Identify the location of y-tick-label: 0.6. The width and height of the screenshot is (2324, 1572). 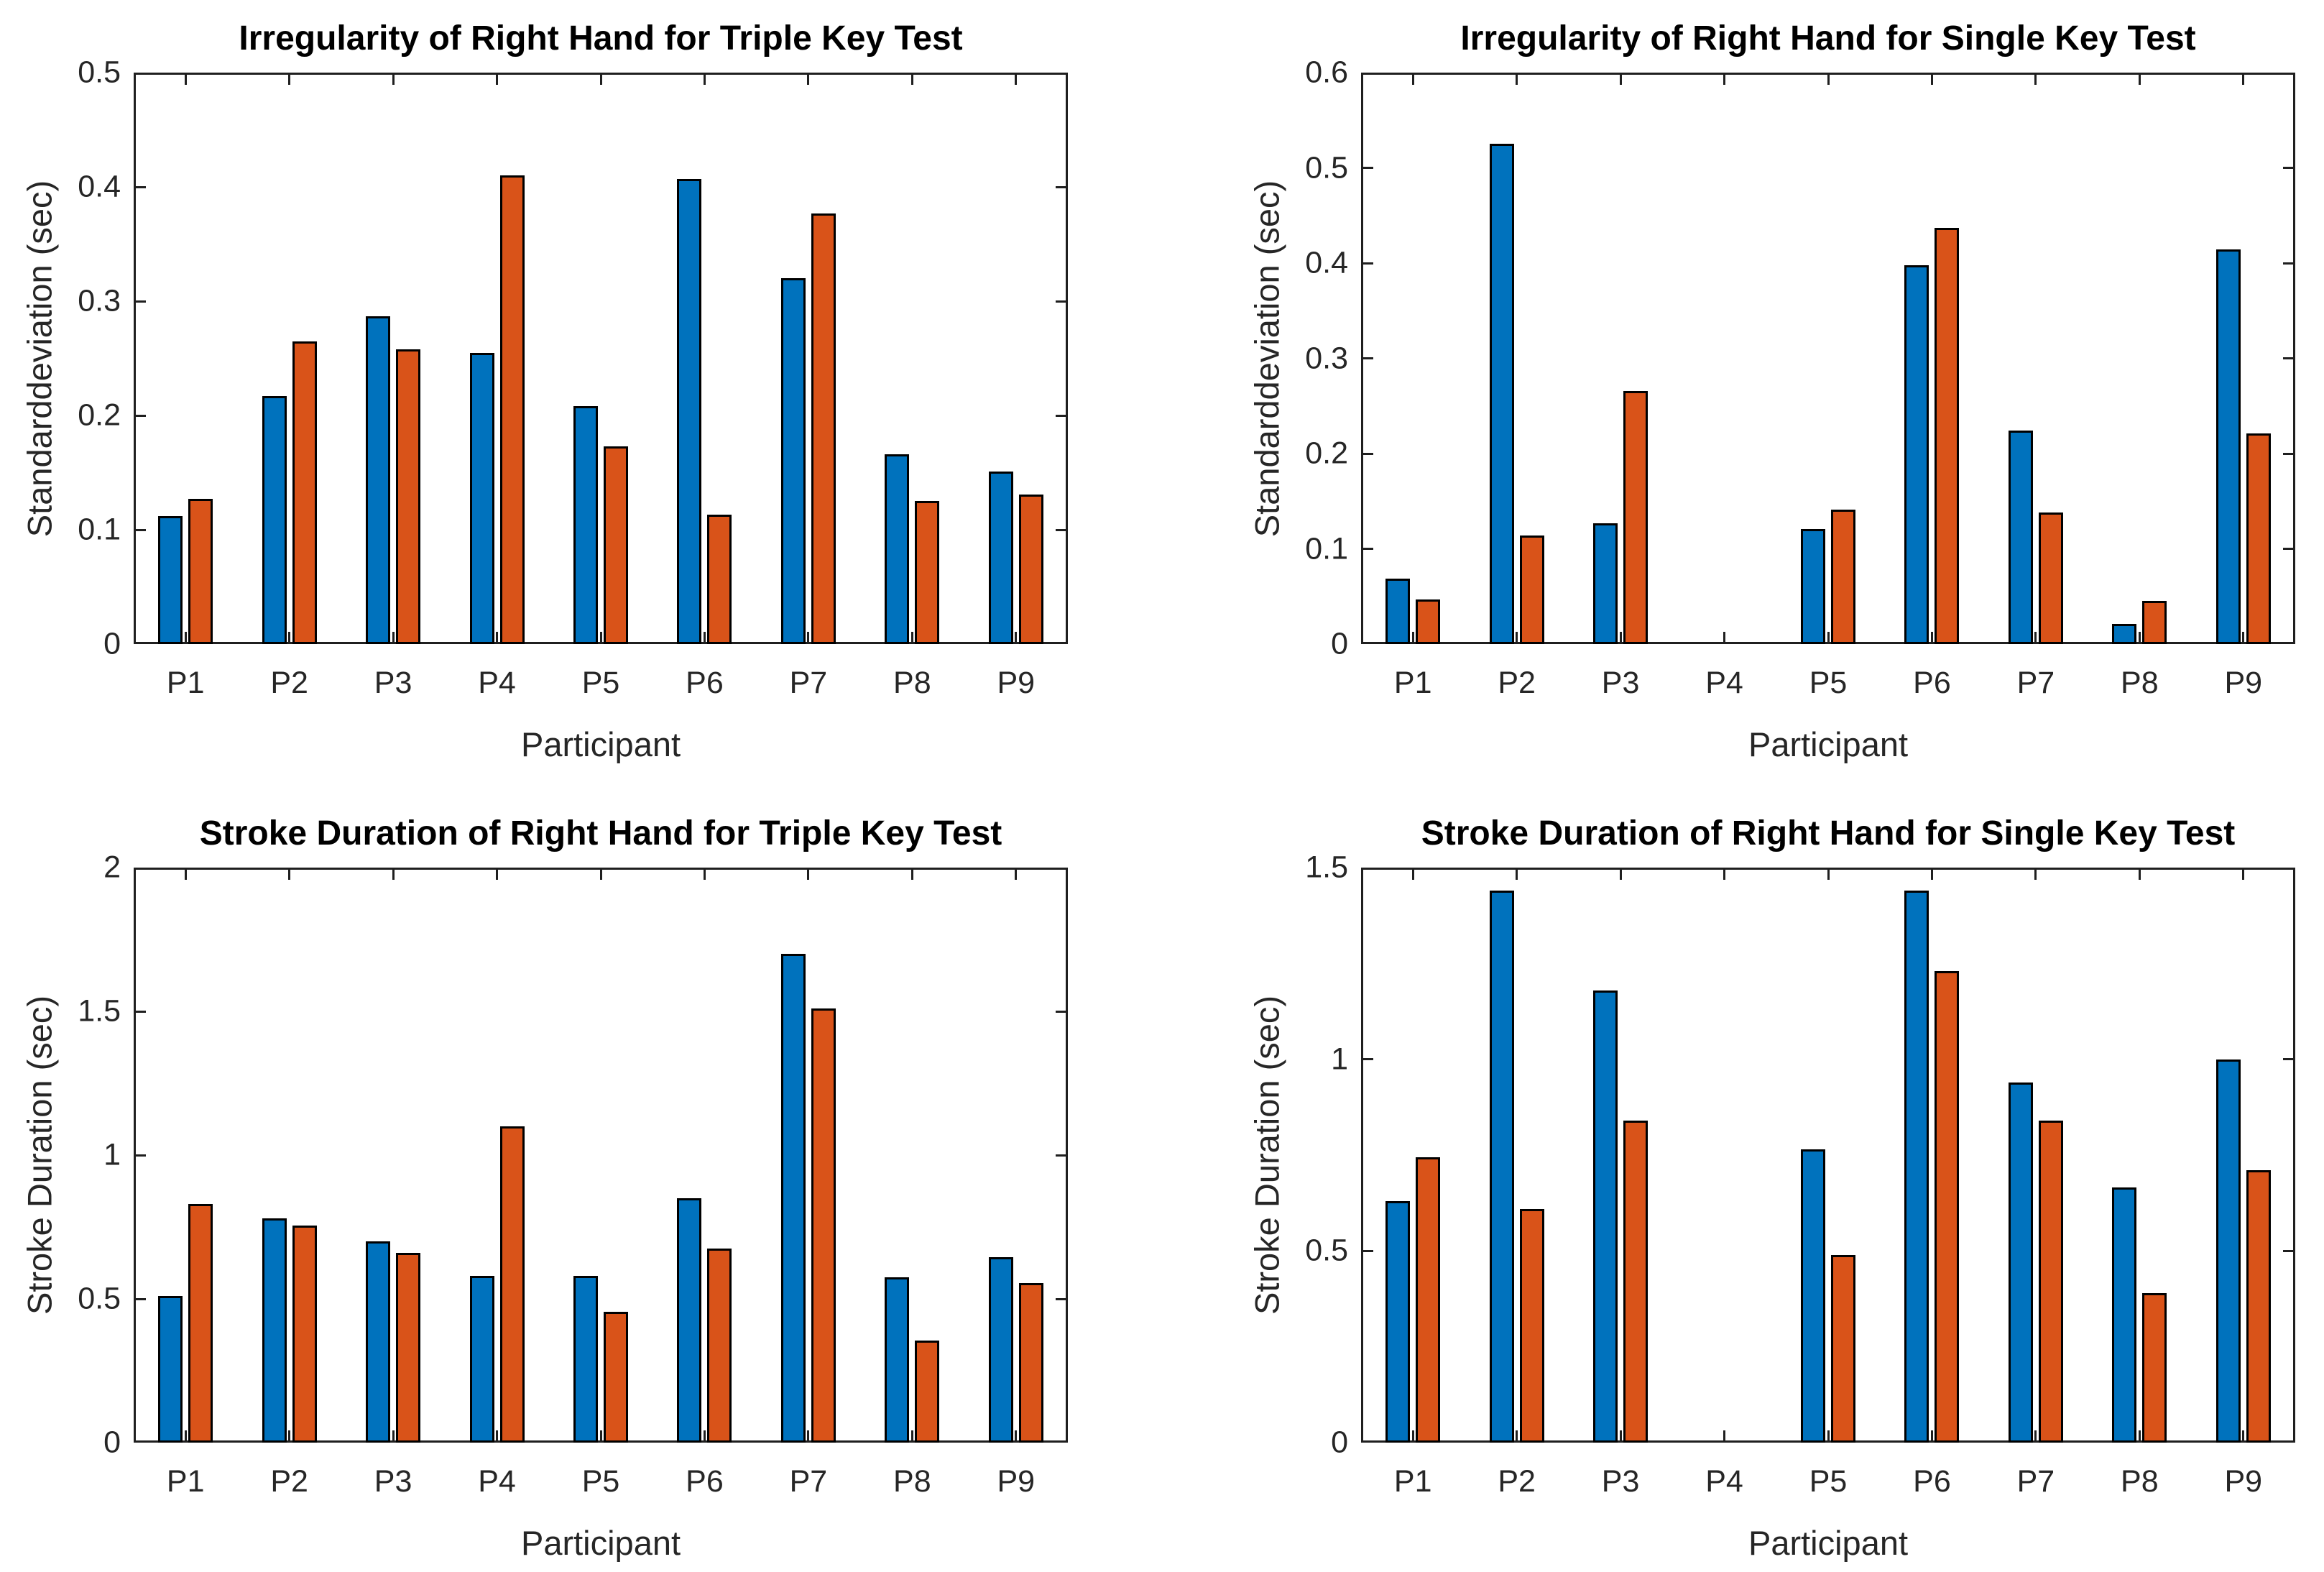
(1326, 72).